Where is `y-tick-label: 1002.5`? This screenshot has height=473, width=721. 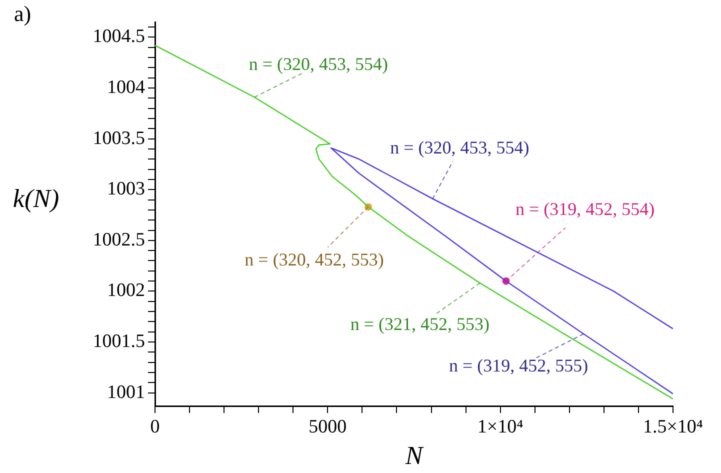 y-tick-label: 1002.5 is located at coordinates (118, 239).